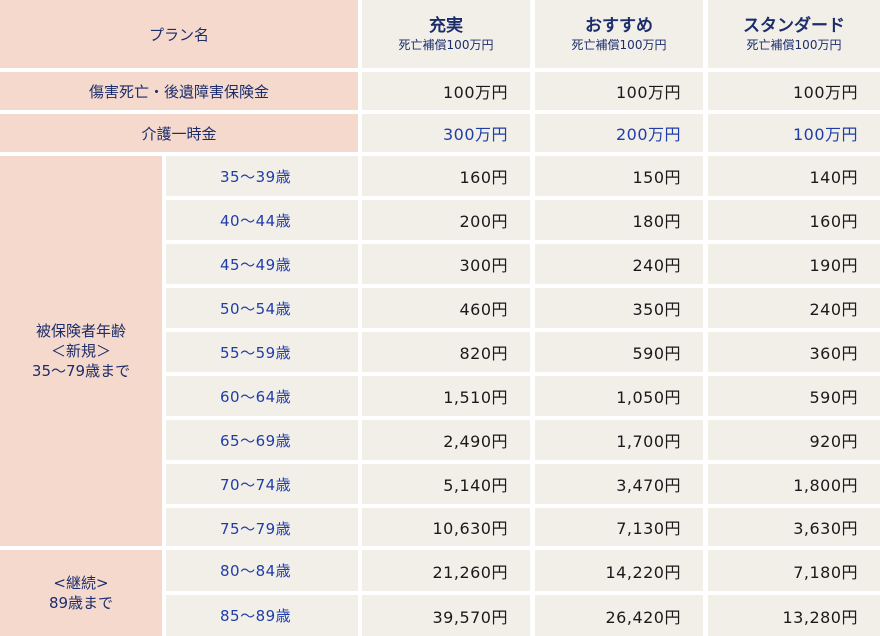  Describe the element at coordinates (256, 309) in the screenshot. I see `age-band: 50〜54歳` at that location.